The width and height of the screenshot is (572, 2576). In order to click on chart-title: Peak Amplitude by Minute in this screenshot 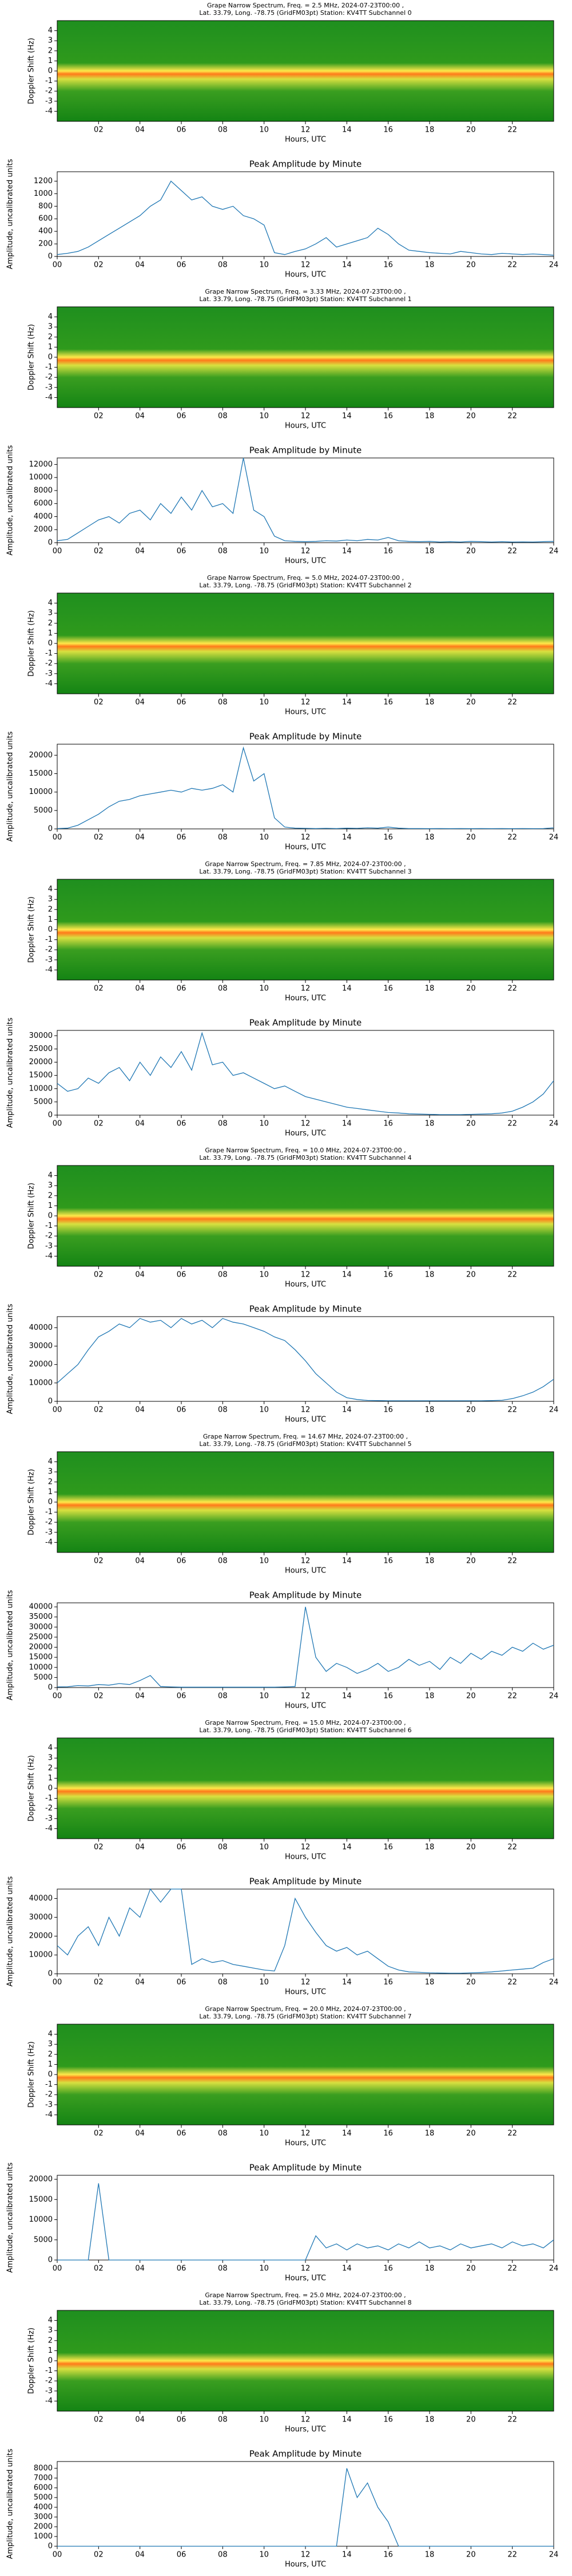, I will do `click(305, 1023)`.